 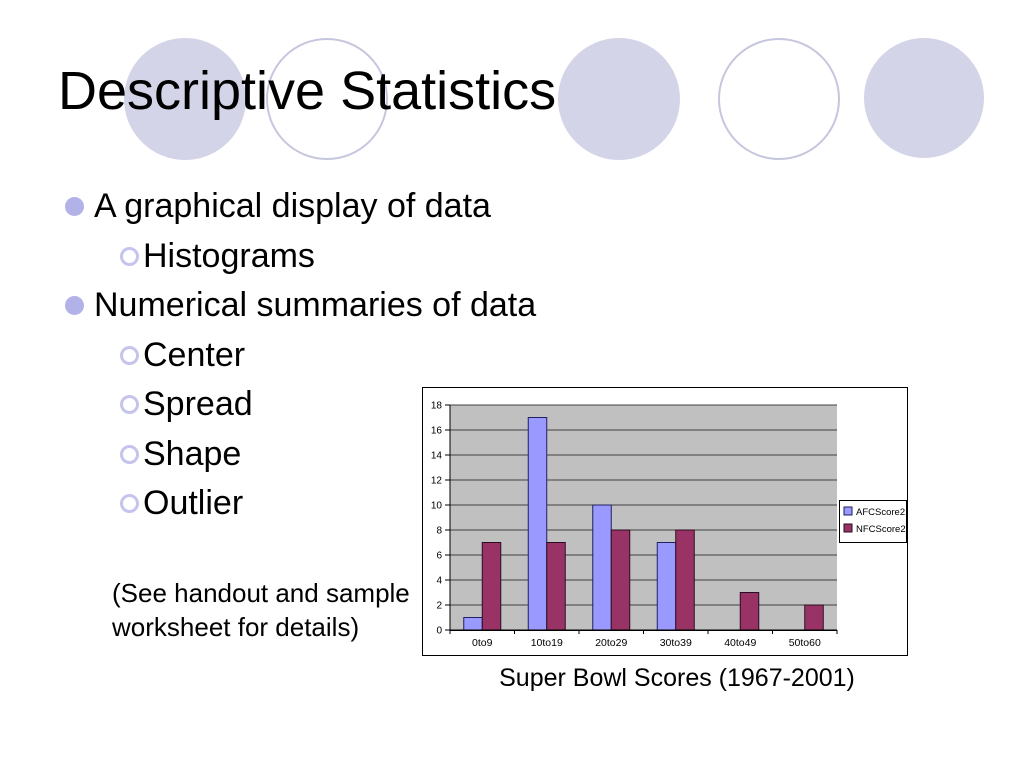 What do you see at coordinates (439, 581) in the screenshot?
I see `y-tick-label: 4` at bounding box center [439, 581].